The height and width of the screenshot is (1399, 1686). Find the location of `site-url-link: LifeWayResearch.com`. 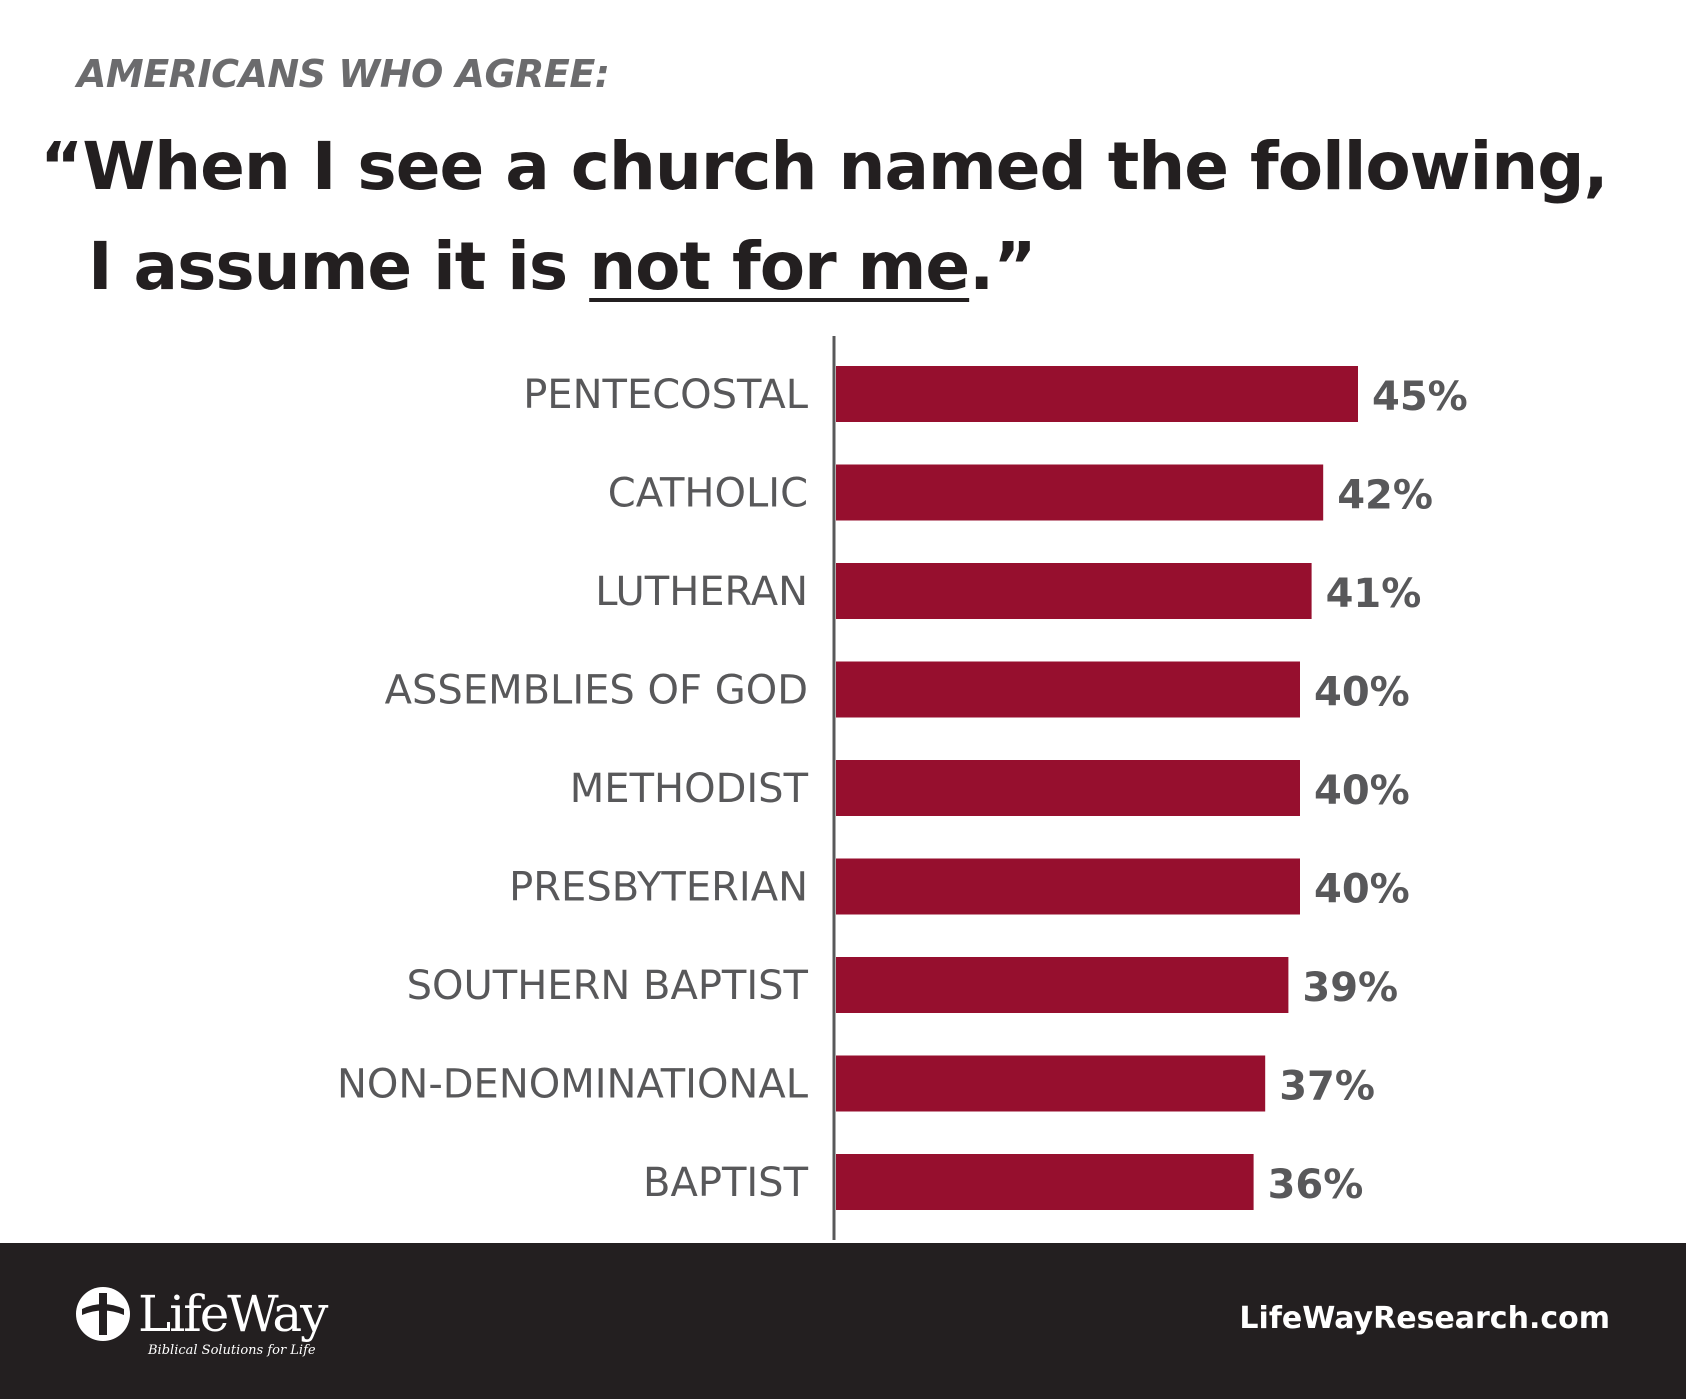

site-url-link: LifeWayResearch.com is located at coordinates (1424, 1318).